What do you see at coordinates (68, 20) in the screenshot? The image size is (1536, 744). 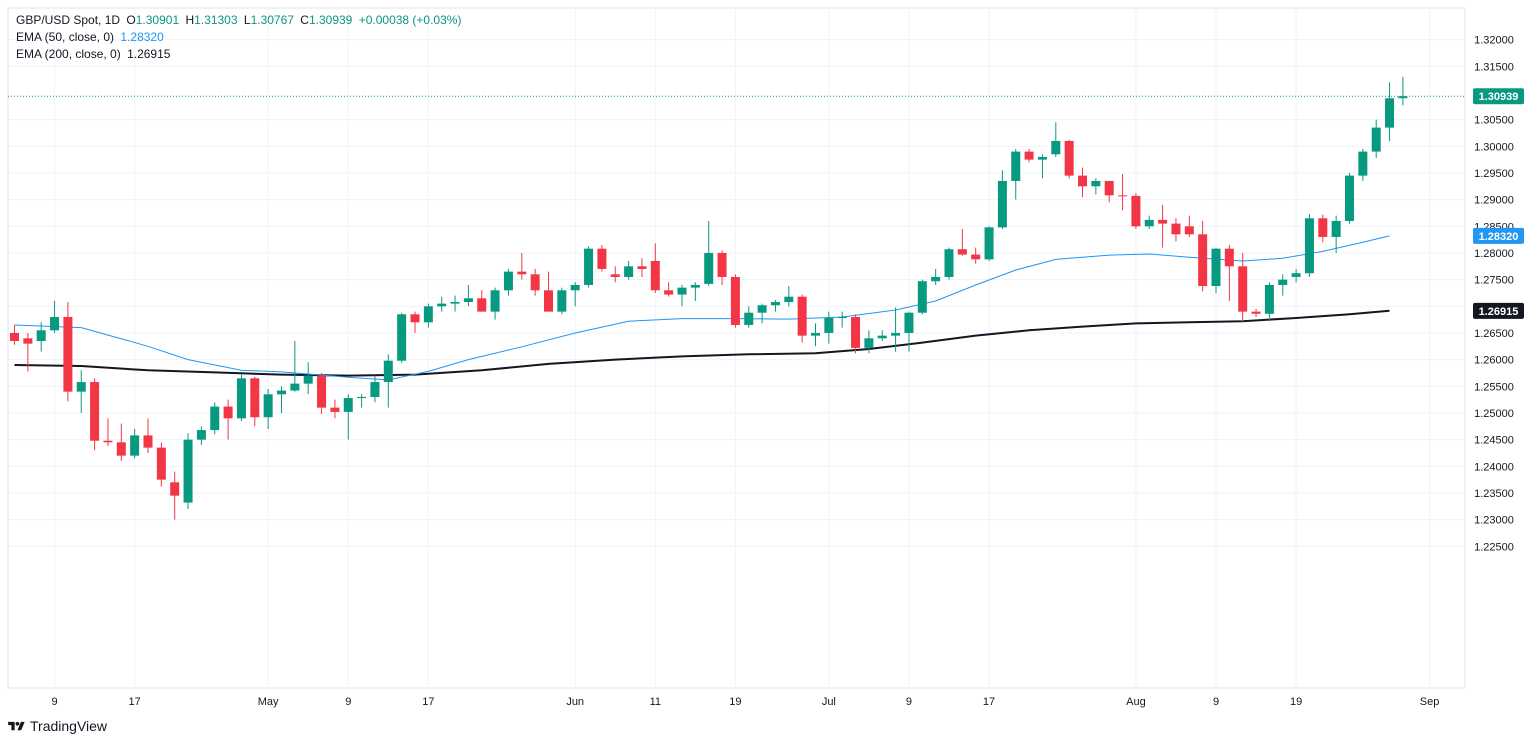 I see `legend-symbol: GBP/USD Spot, 1D` at bounding box center [68, 20].